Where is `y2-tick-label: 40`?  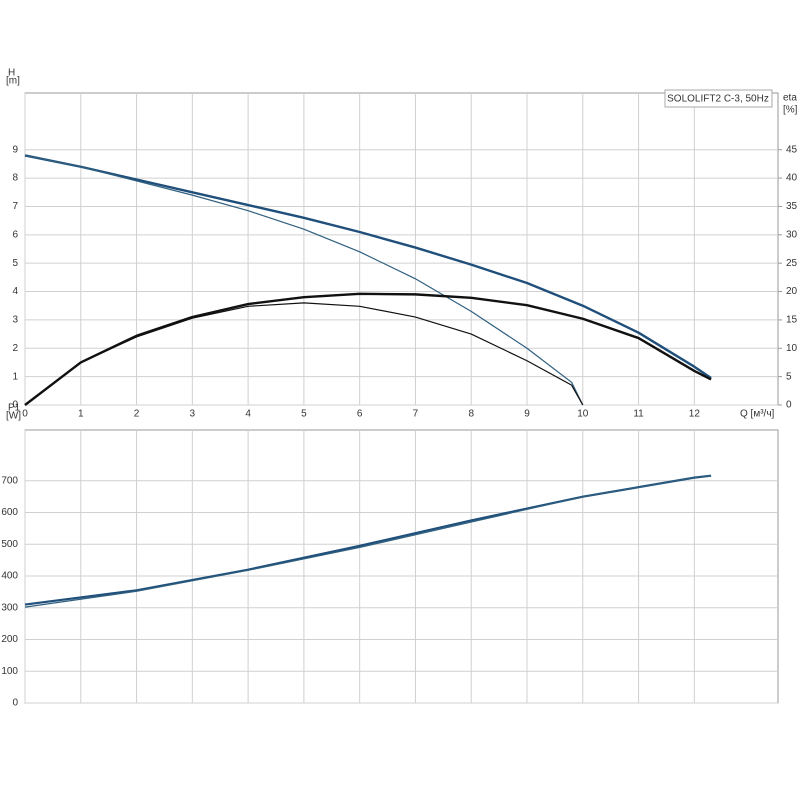
y2-tick-label: 40 is located at coordinates (792, 178).